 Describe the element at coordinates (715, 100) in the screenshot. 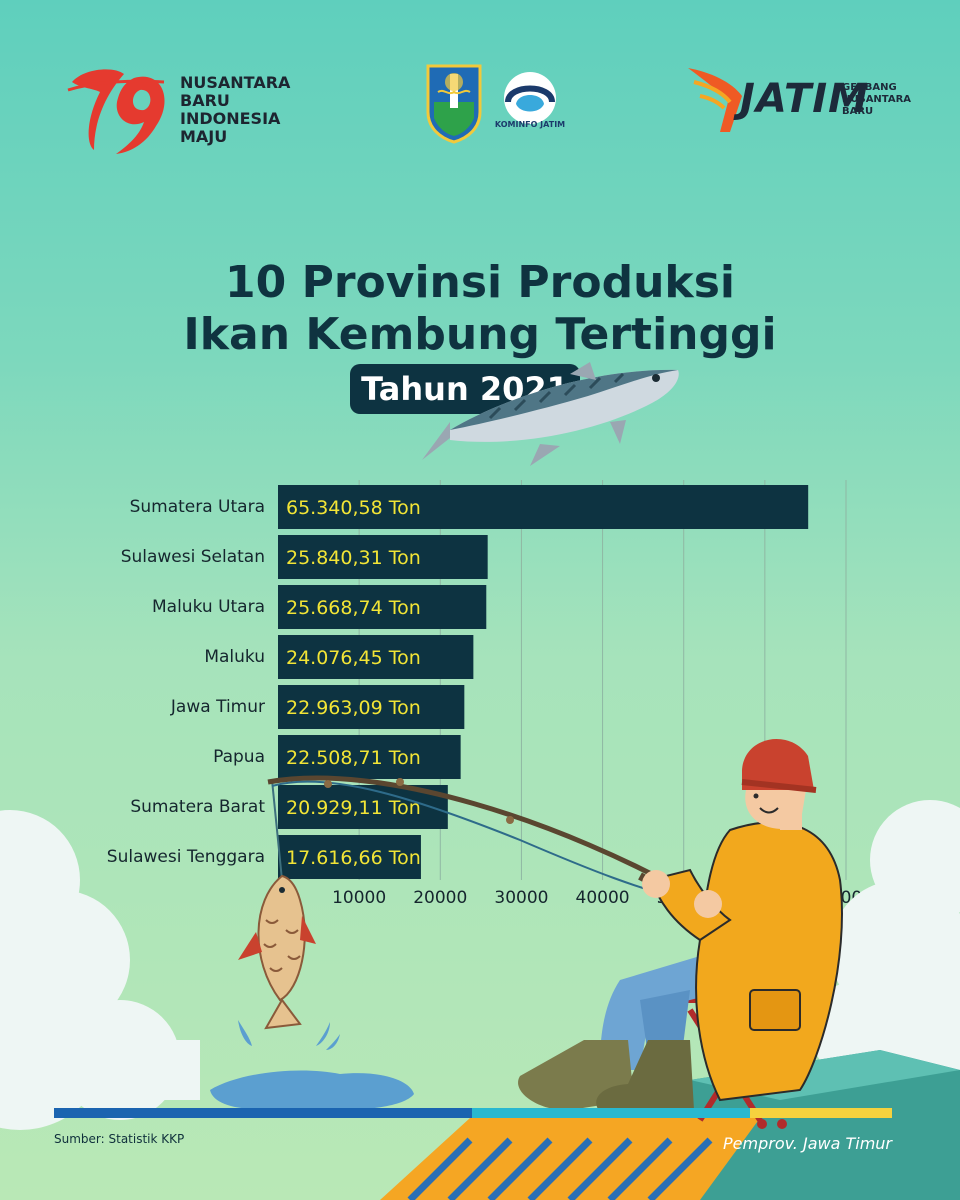

I see `jatim-wing-logo` at that location.